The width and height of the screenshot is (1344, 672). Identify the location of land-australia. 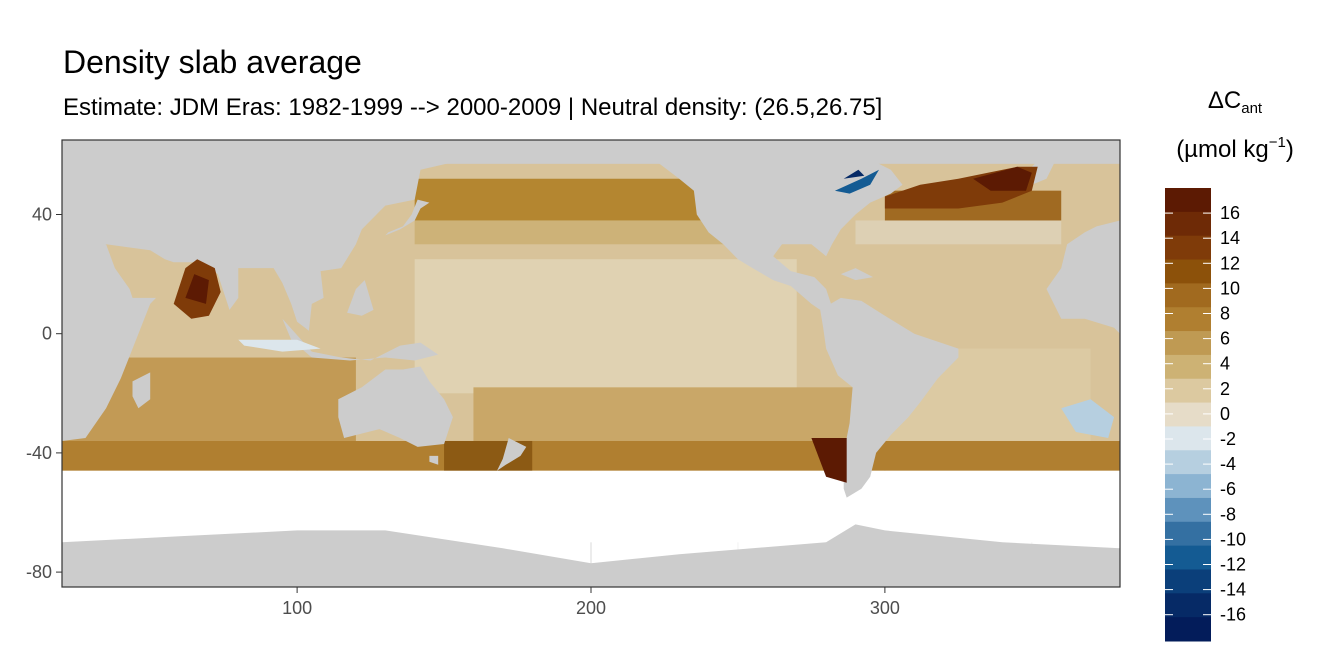
(395, 406).